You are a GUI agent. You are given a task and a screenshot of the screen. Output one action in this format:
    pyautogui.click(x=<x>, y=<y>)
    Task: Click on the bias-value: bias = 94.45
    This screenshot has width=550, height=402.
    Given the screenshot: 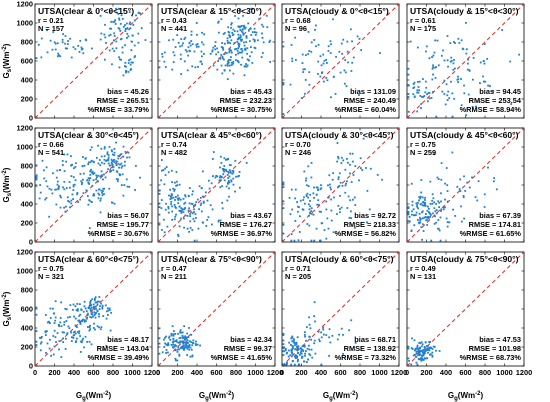 What is the action you would take?
    pyautogui.click(x=500, y=91)
    